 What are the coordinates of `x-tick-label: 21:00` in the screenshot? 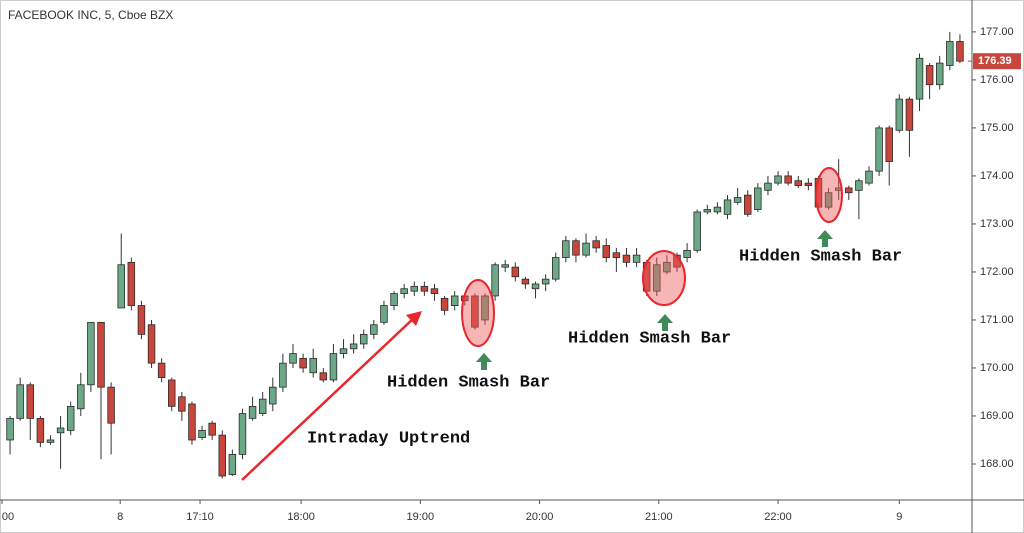 It's located at (659, 517).